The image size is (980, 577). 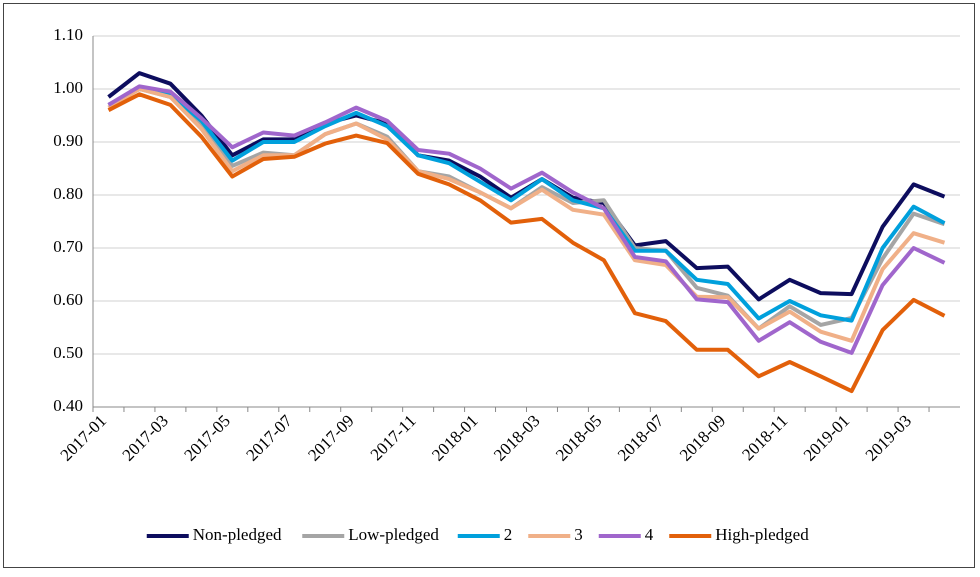 I want to click on legend-label: 4, so click(x=649, y=534).